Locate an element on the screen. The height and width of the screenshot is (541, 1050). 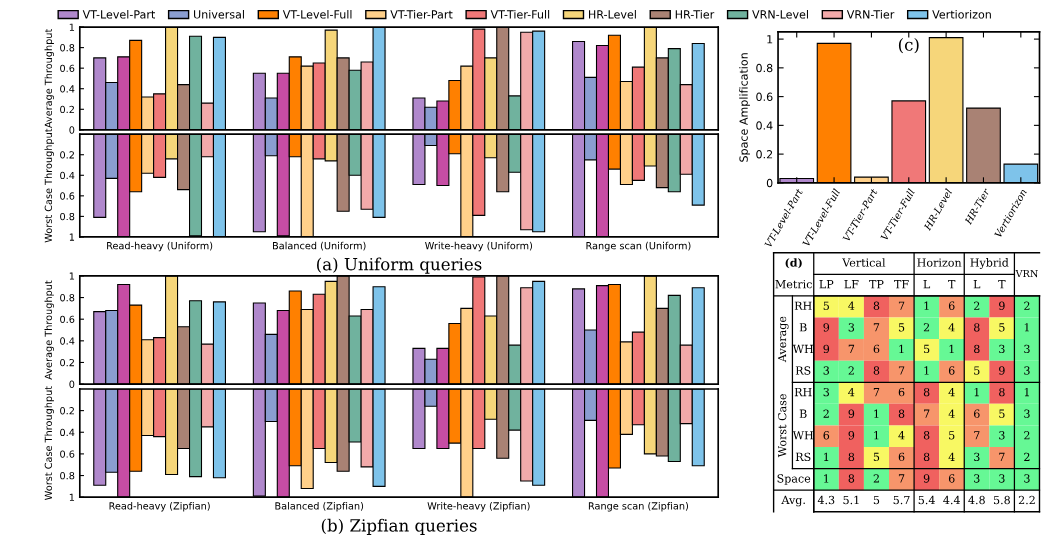
text: 5 is located at coordinates (876, 500).